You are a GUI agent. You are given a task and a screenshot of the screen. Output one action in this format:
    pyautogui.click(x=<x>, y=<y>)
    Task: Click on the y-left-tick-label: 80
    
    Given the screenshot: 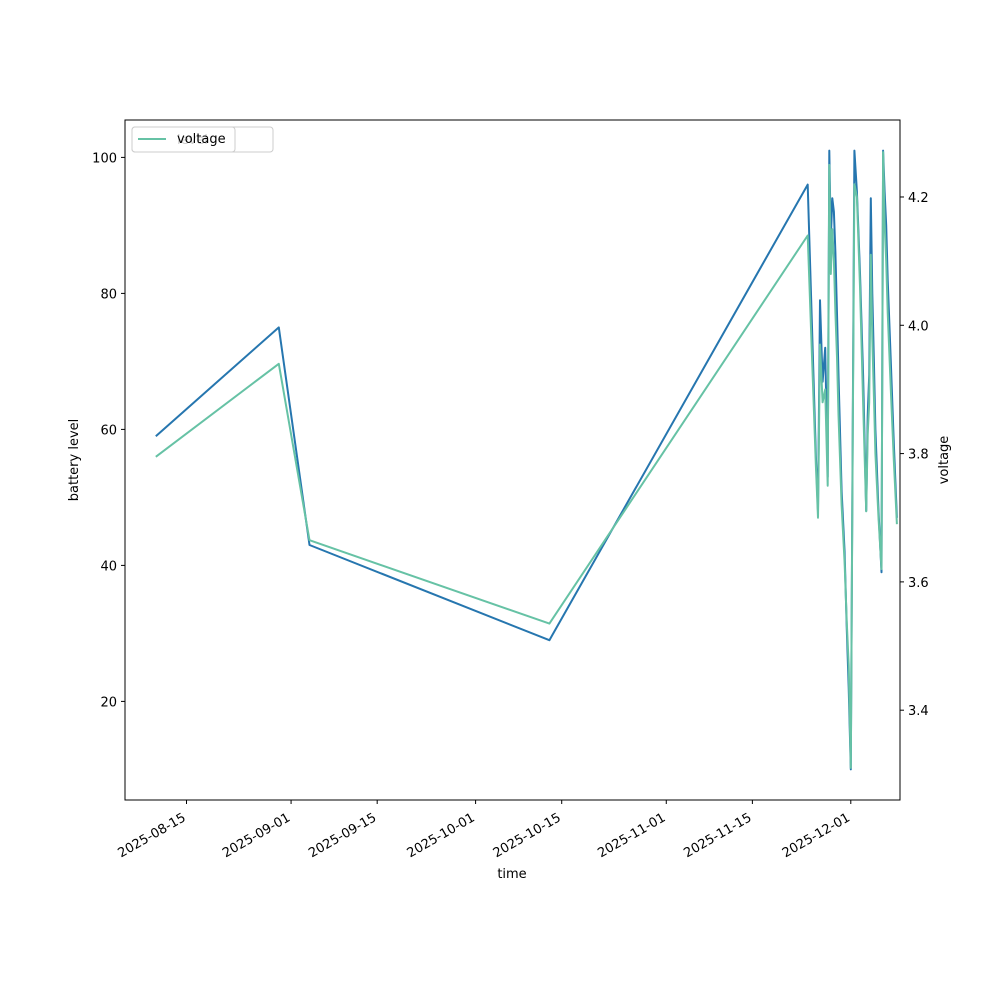 What is the action you would take?
    pyautogui.click(x=108, y=294)
    